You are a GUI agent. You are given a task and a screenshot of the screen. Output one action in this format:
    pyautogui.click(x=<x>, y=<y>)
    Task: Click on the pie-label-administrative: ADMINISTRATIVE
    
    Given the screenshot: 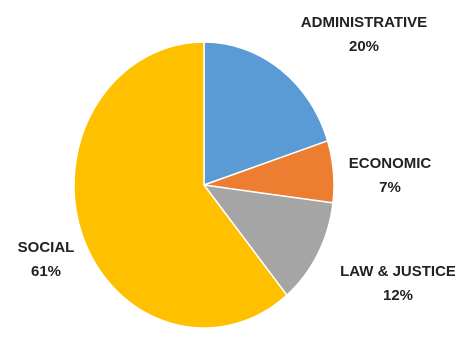 What is the action you would take?
    pyautogui.click(x=364, y=22)
    